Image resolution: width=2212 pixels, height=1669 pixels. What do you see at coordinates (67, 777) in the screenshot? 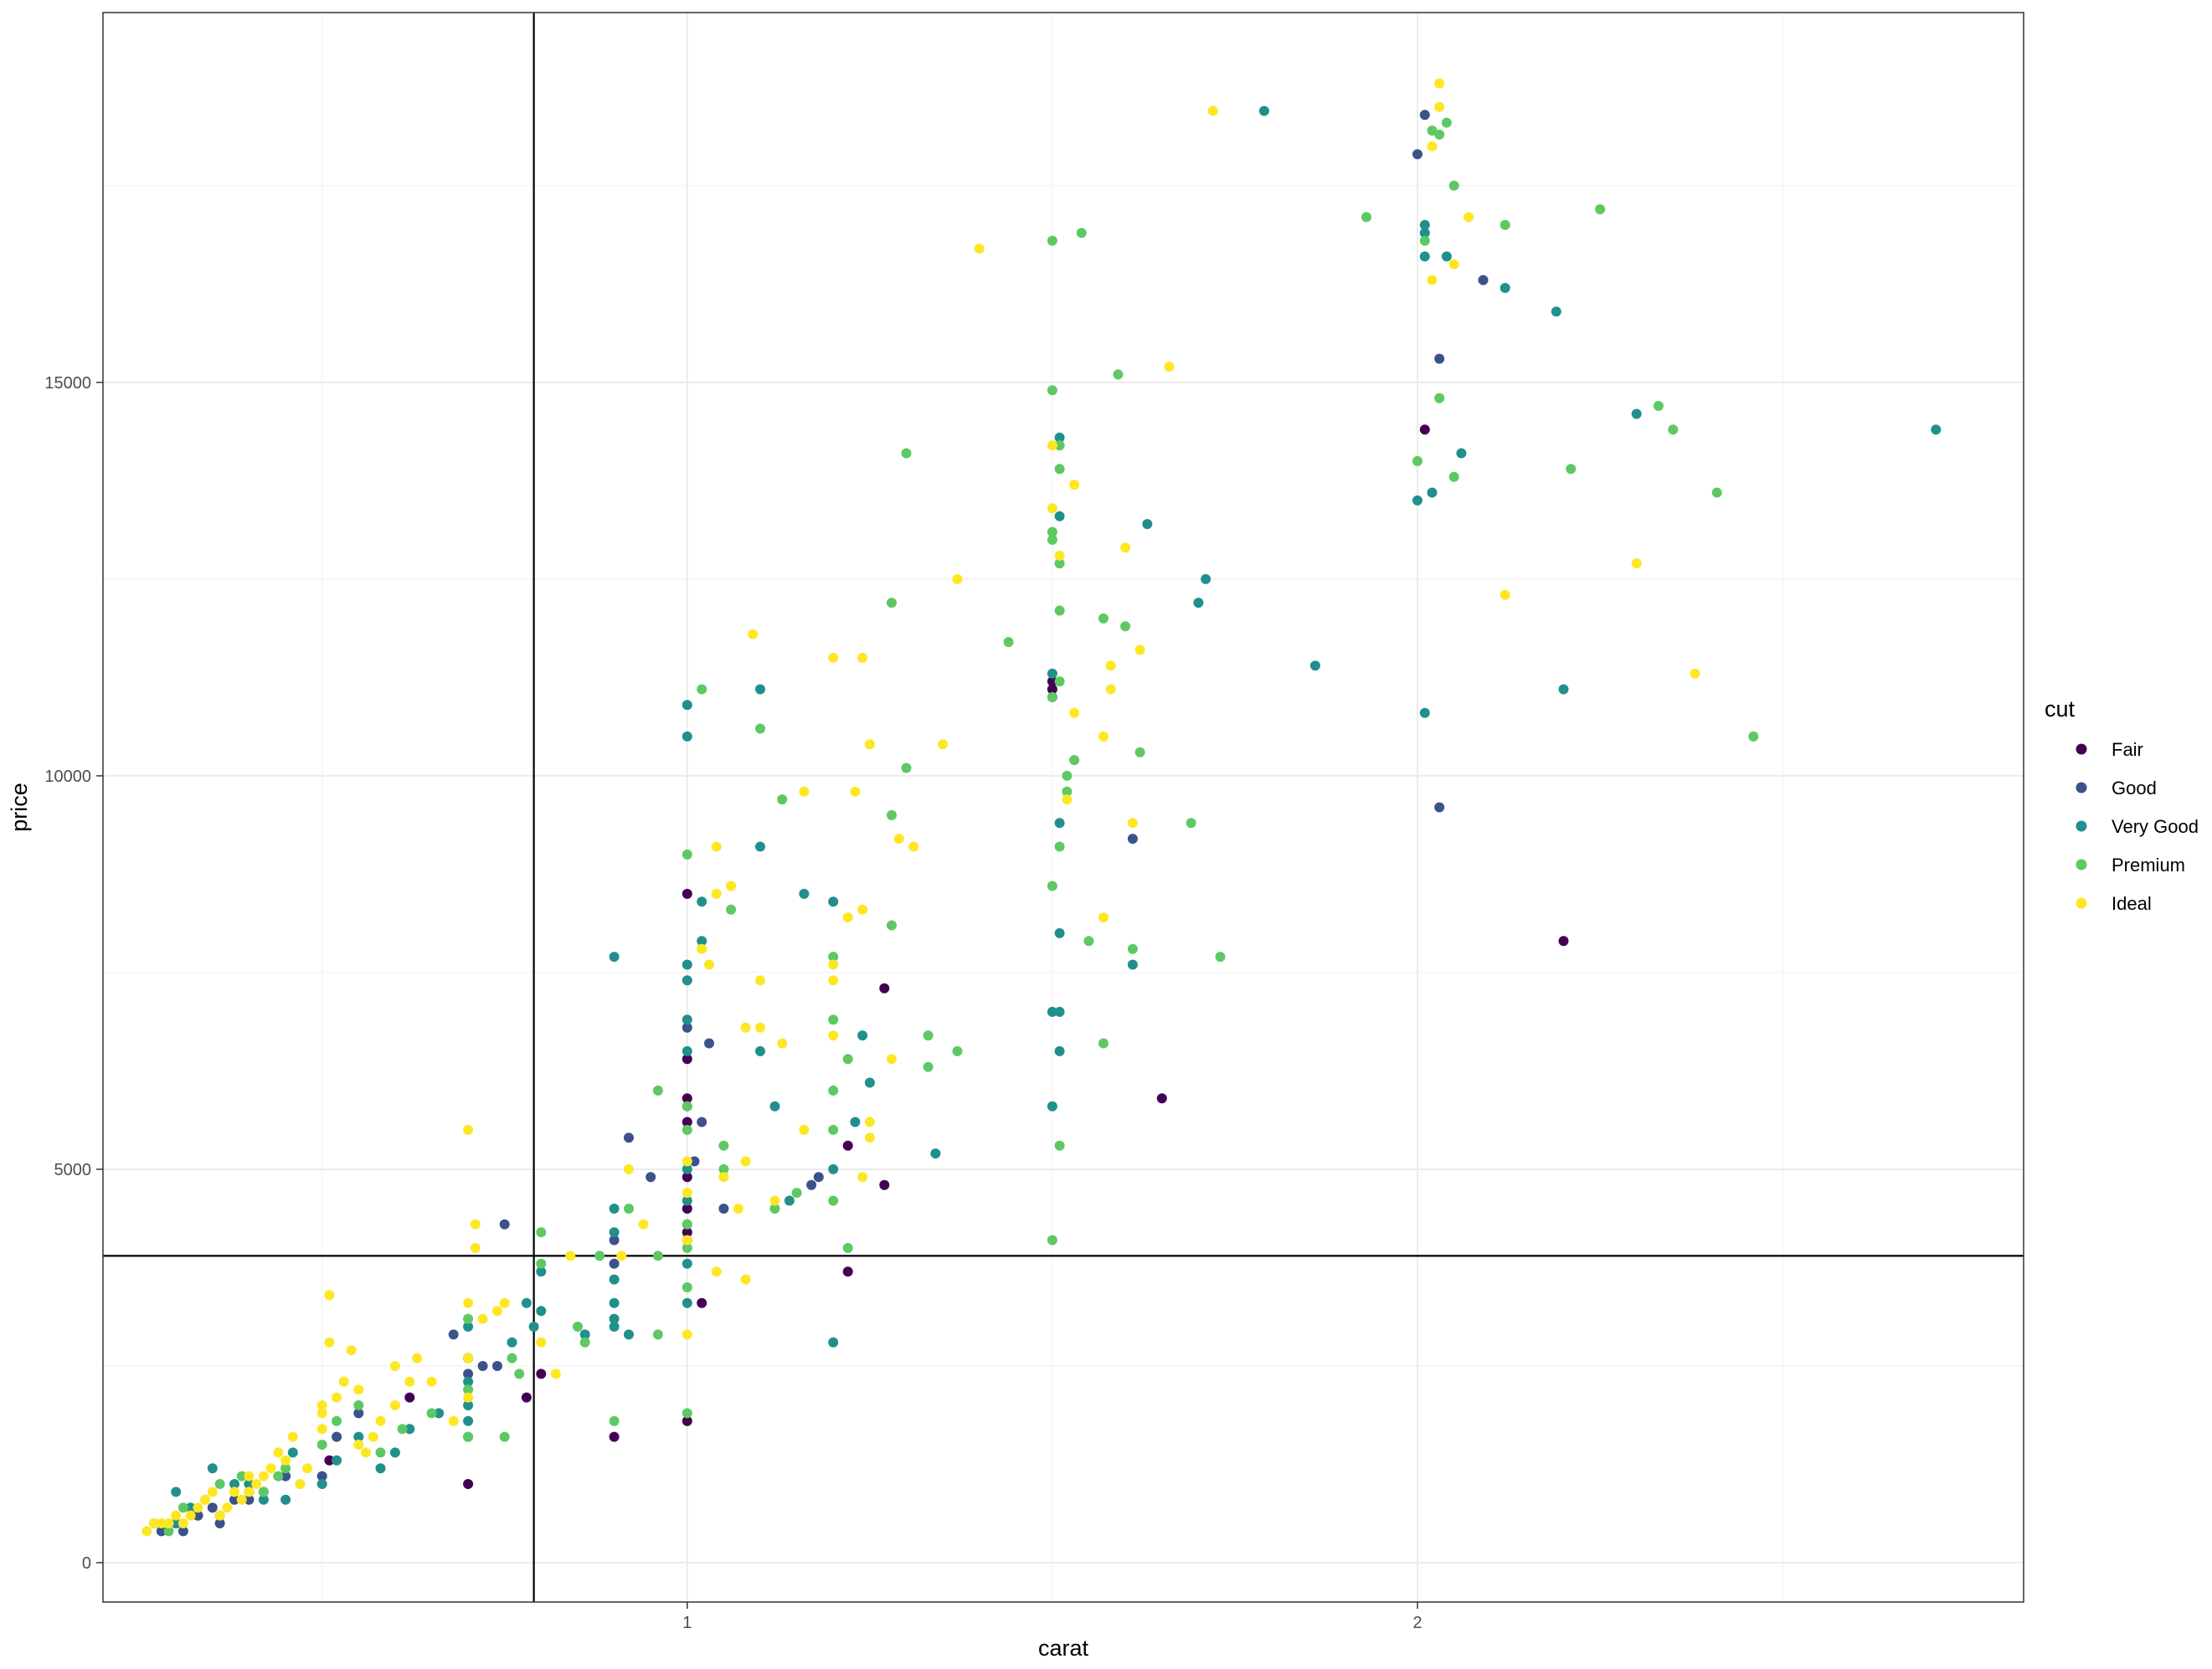
I see `y-tick-label: 10000` at bounding box center [67, 777].